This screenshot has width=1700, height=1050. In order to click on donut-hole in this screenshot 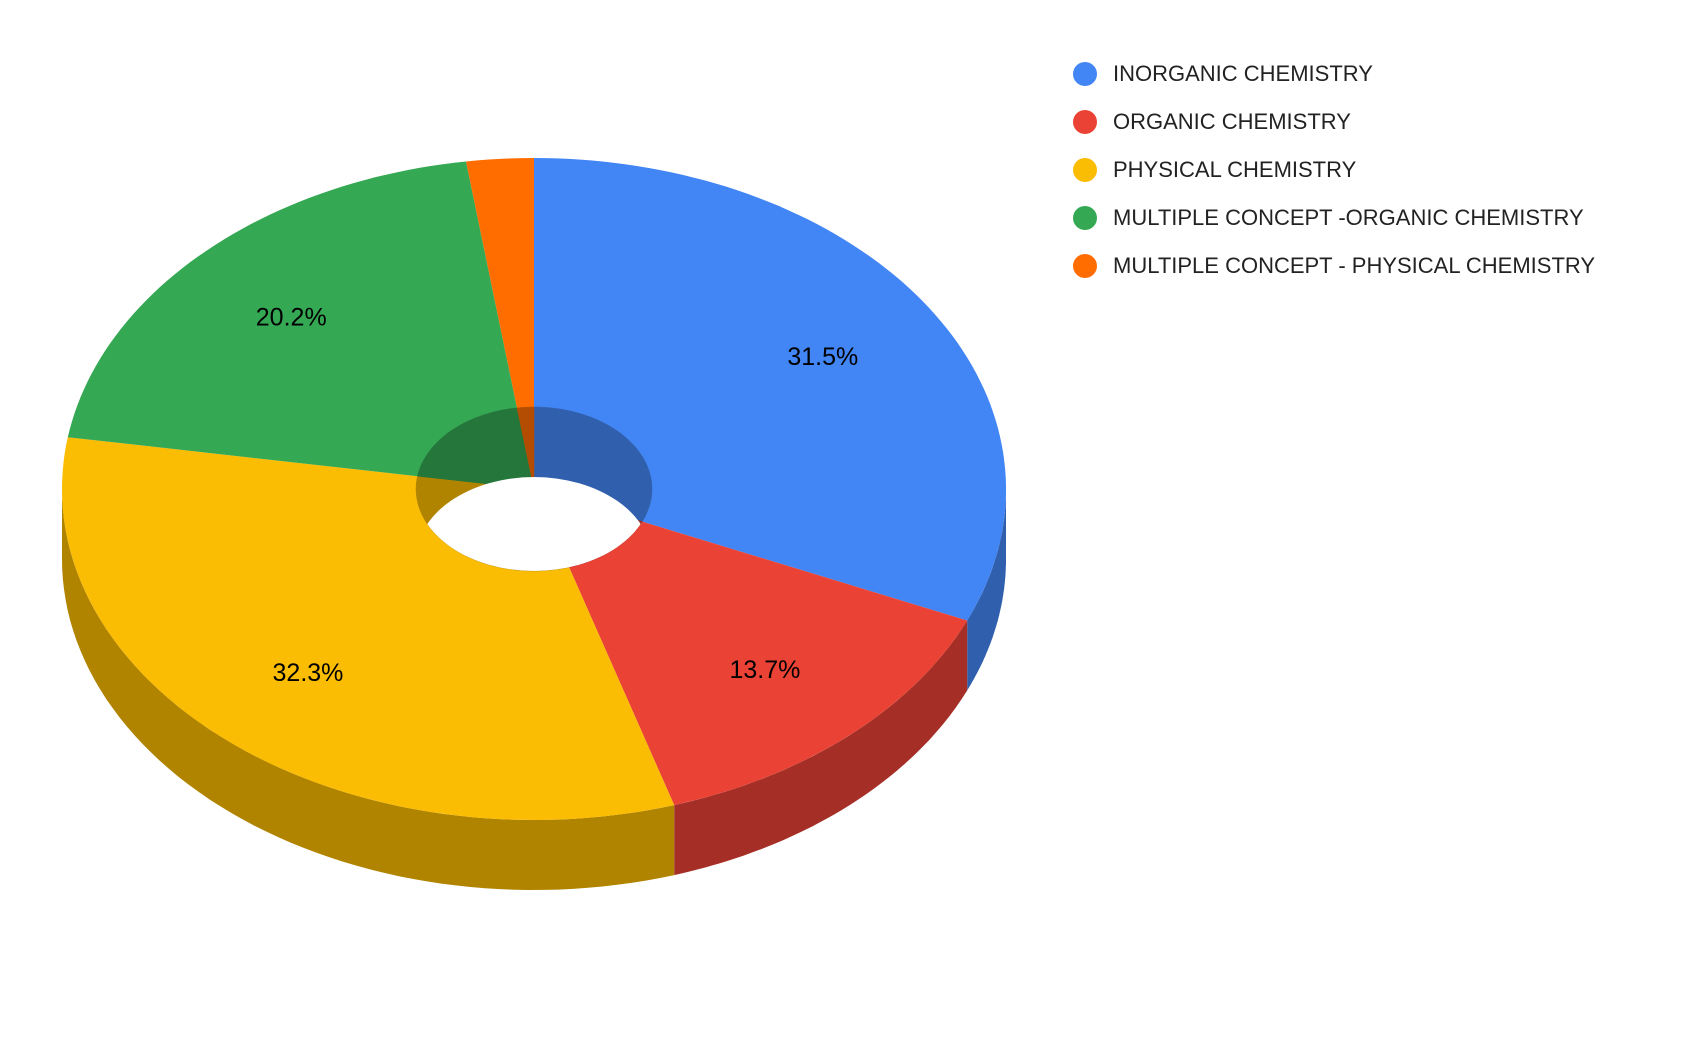, I will do `click(534, 524)`.